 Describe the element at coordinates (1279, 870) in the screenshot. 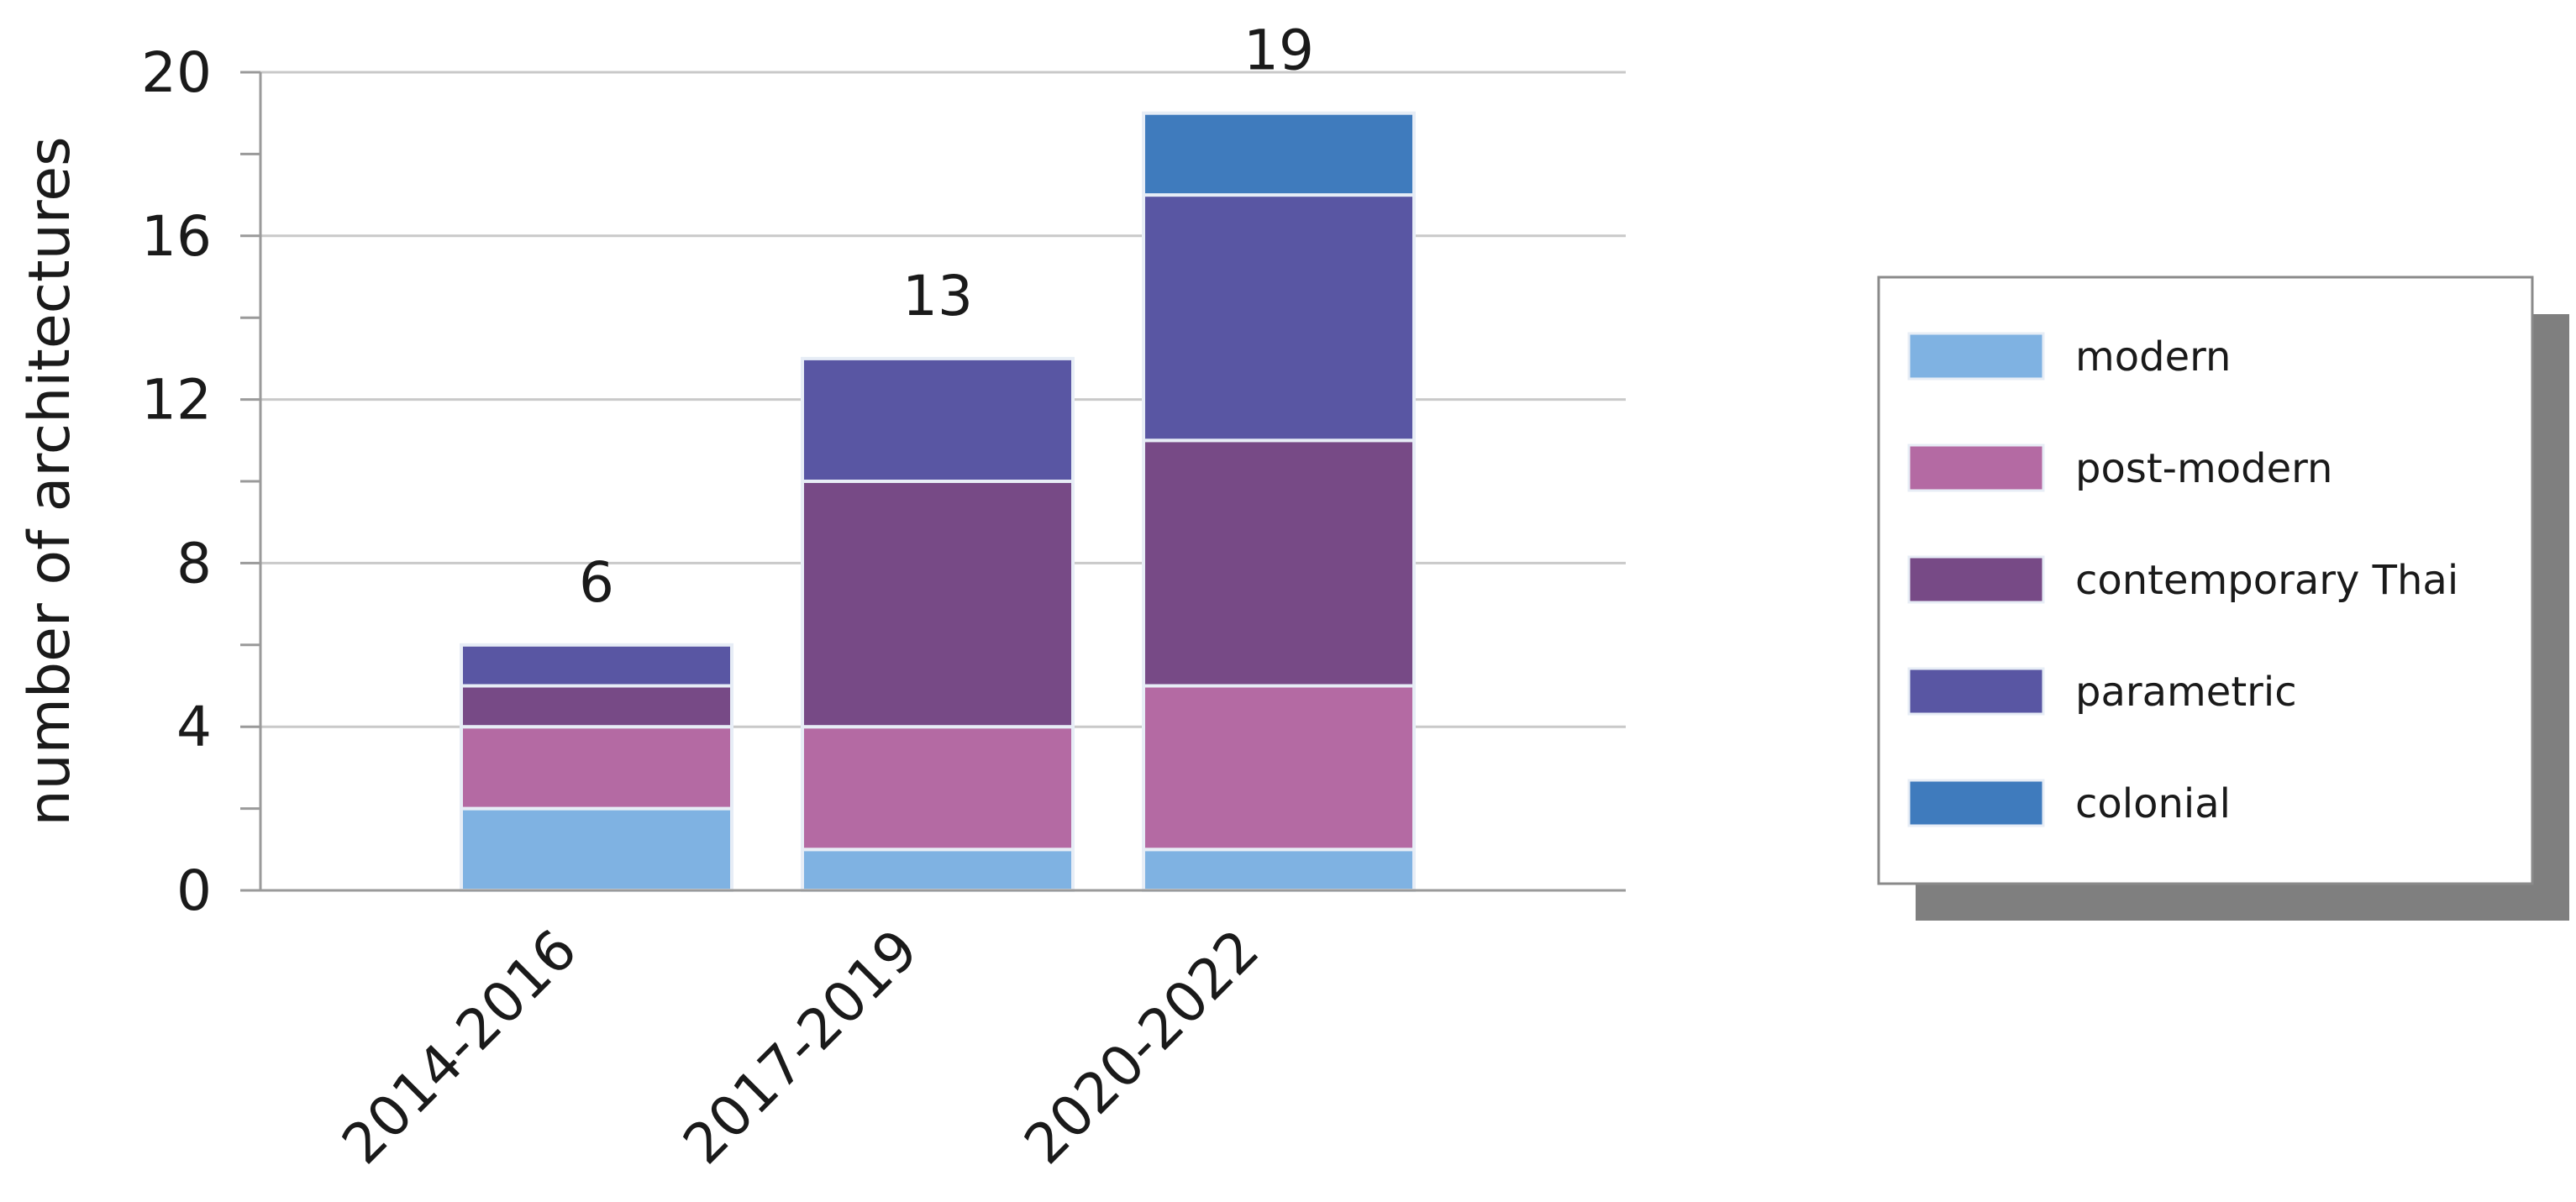

I see `bar-segment-2020-2022-modern` at that location.